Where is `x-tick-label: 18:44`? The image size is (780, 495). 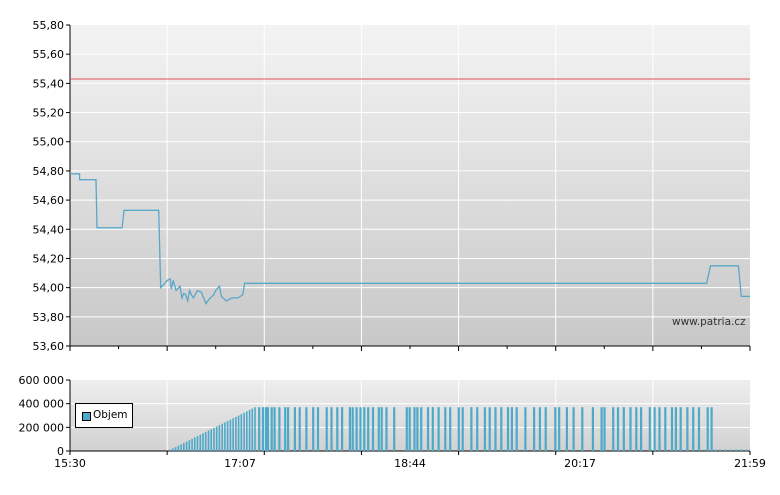
x-tick-label: 18:44 is located at coordinates (410, 463).